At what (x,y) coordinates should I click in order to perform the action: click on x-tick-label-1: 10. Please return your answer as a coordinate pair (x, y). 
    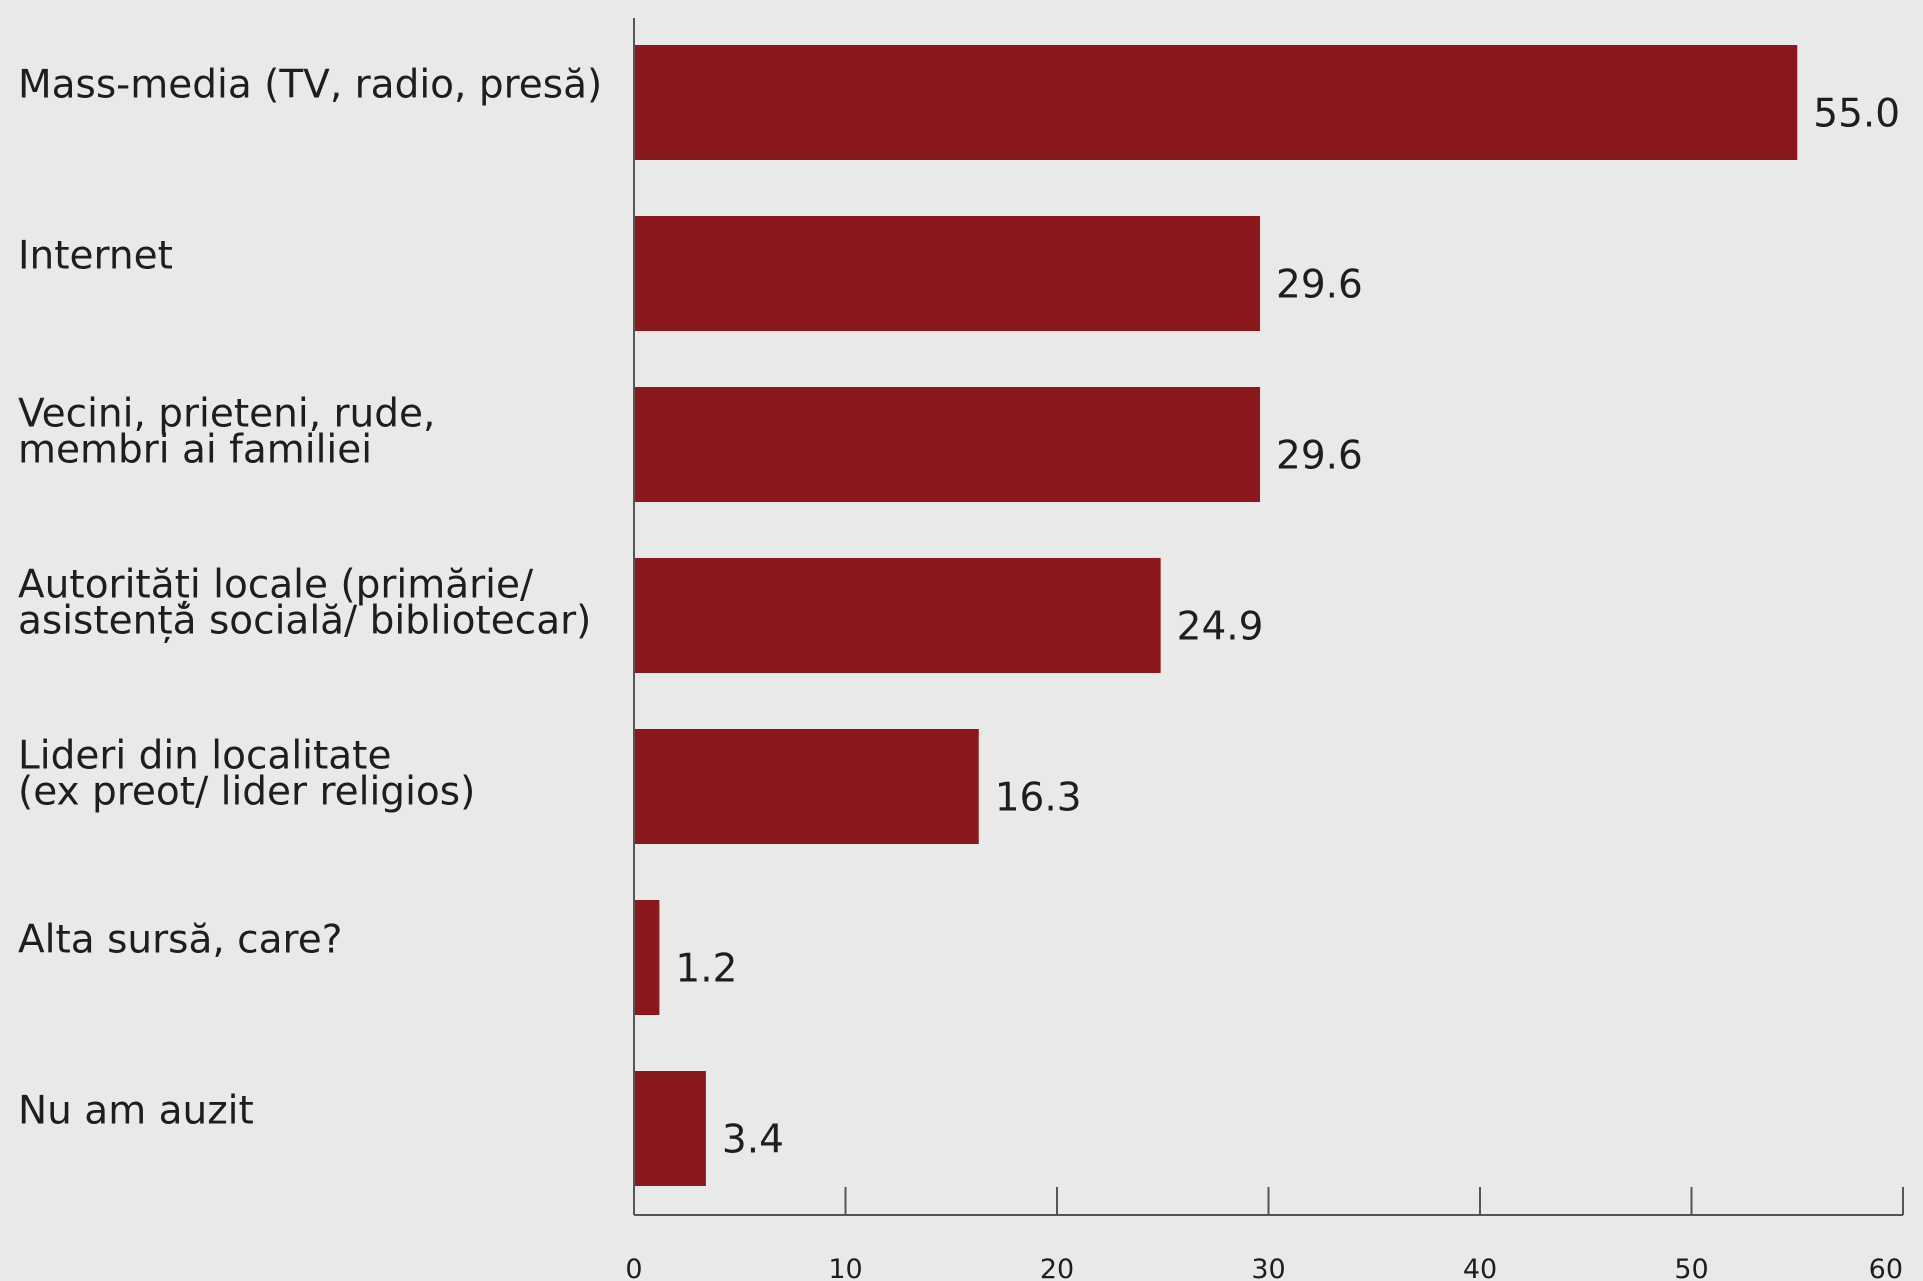
    Looking at the image, I should click on (845, 1267).